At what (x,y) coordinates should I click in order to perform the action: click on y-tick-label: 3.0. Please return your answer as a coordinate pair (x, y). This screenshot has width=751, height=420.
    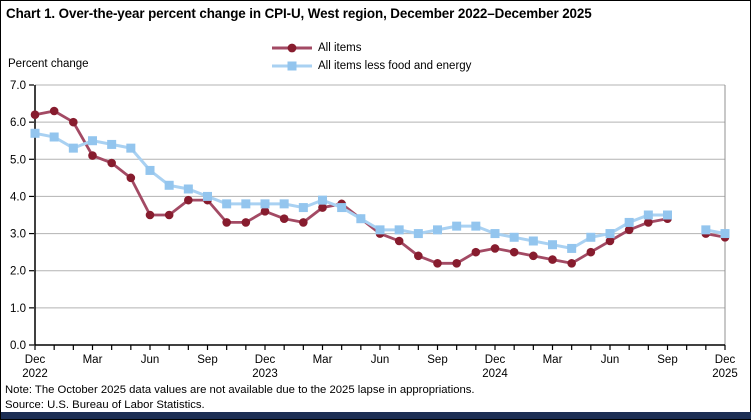
    Looking at the image, I should click on (18, 235).